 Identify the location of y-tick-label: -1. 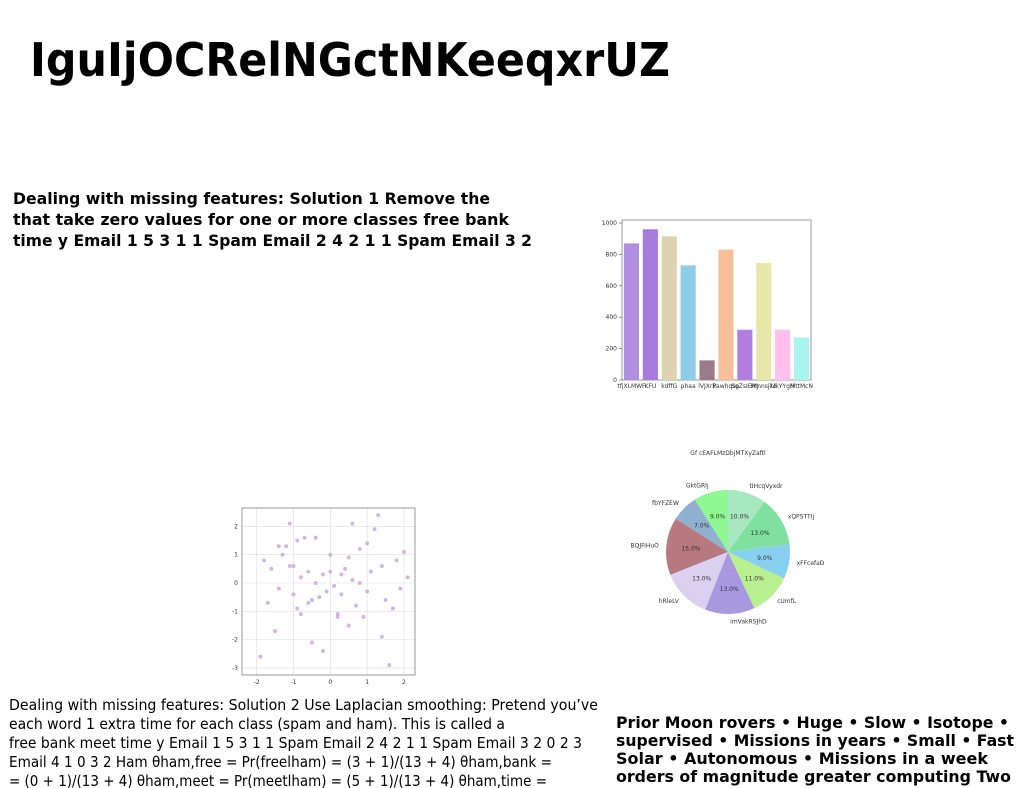
(235, 611).